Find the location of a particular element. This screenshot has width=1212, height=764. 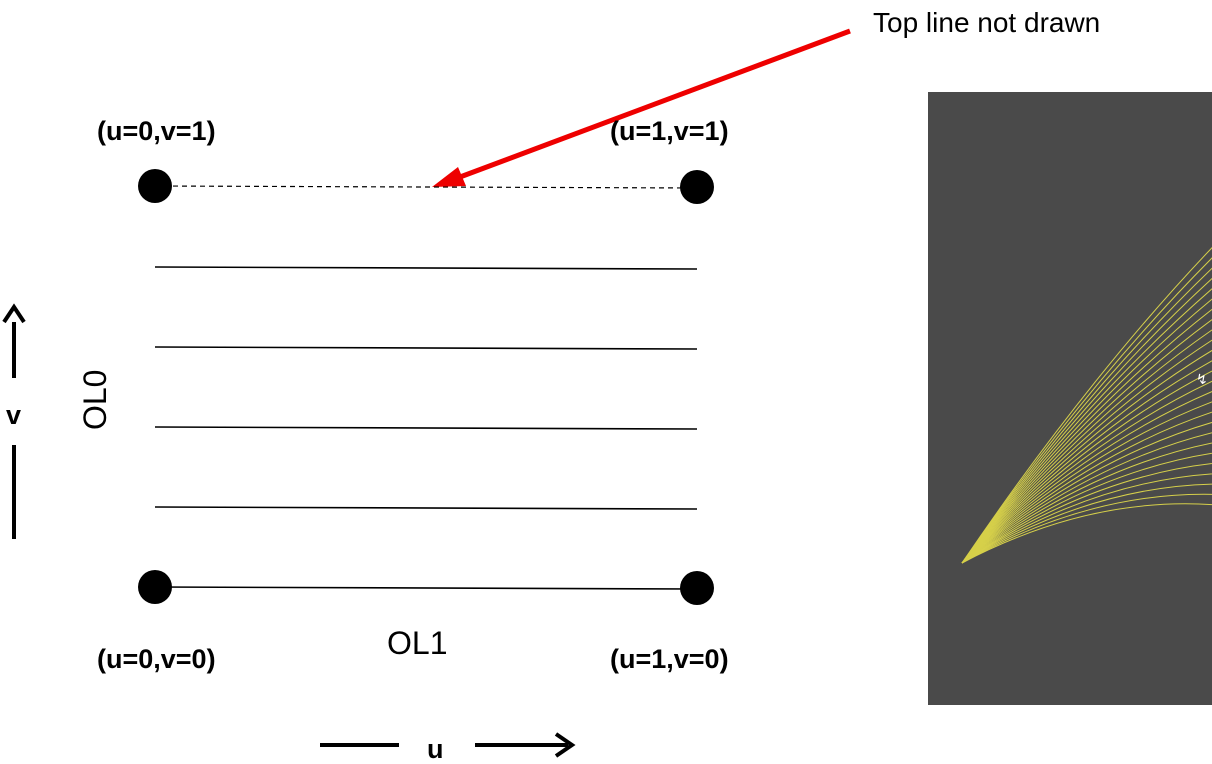

tessellated-curves is located at coordinates (1086, 405).